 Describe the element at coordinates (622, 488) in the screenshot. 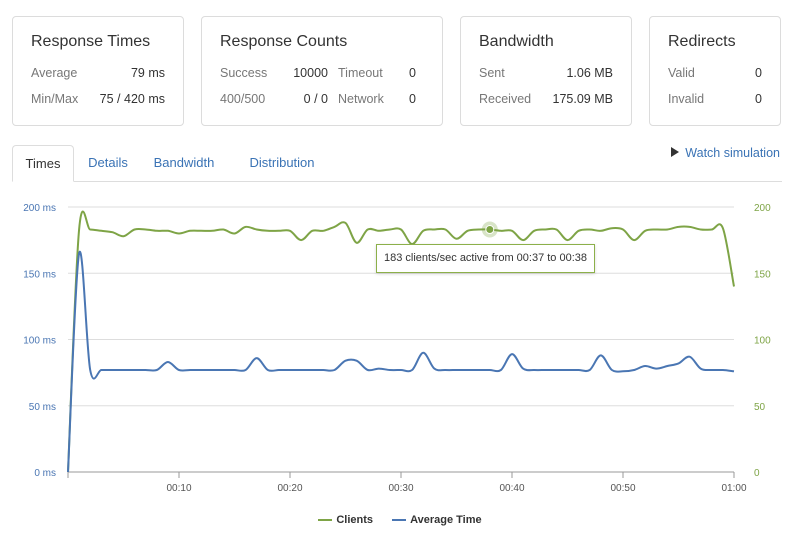

I see `x-tick-label: 00:50` at that location.